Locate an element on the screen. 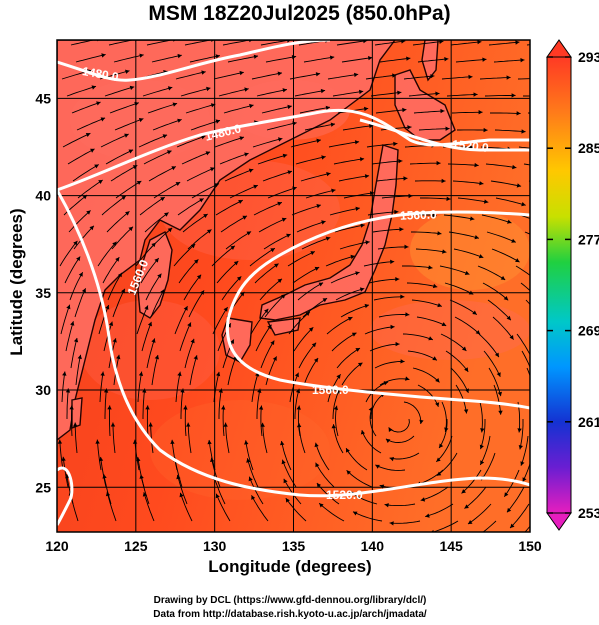  y-axis-label: Latitude (degrees) is located at coordinates (16, 282).